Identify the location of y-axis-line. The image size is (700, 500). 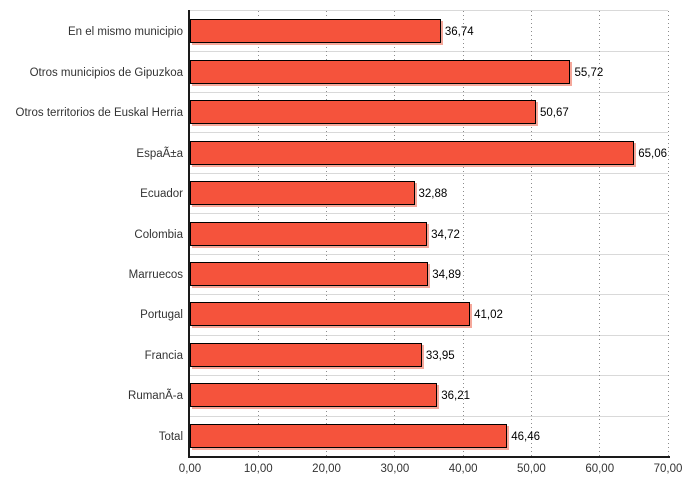
(189, 233).